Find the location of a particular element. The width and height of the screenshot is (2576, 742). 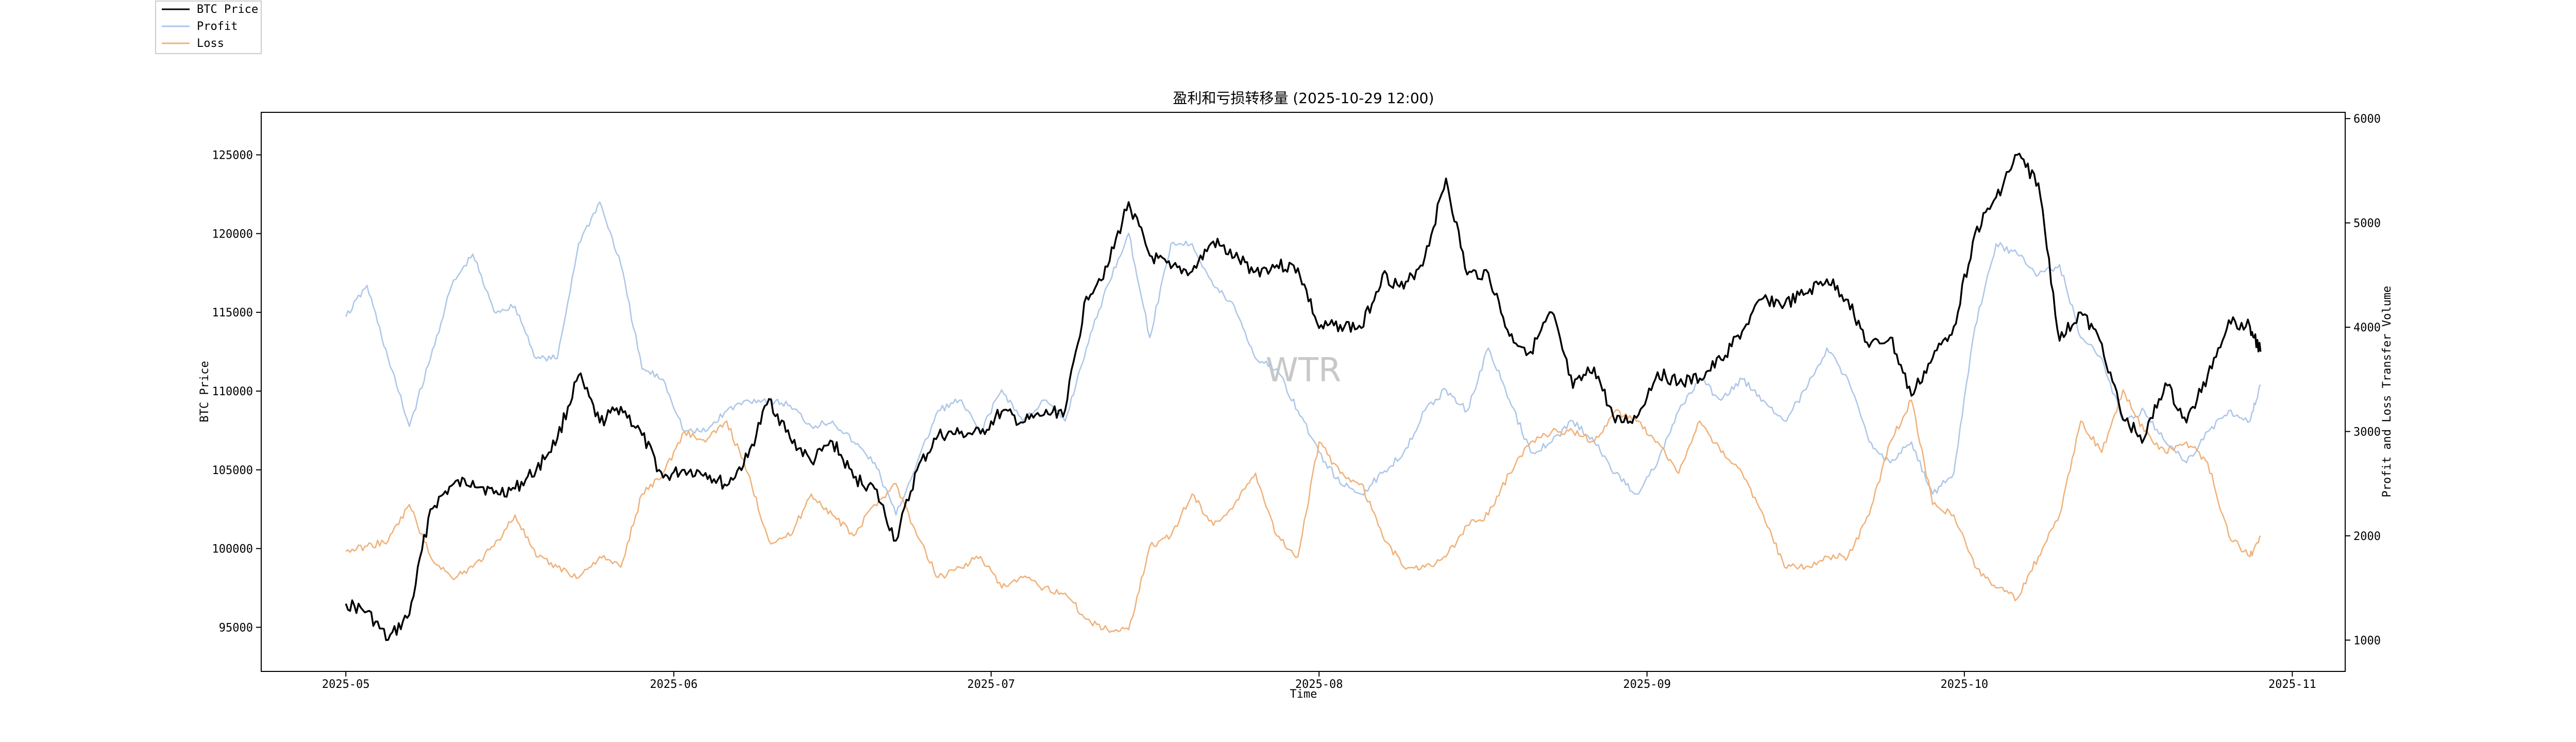

x-tick-label: 2025-05 is located at coordinates (346, 684).